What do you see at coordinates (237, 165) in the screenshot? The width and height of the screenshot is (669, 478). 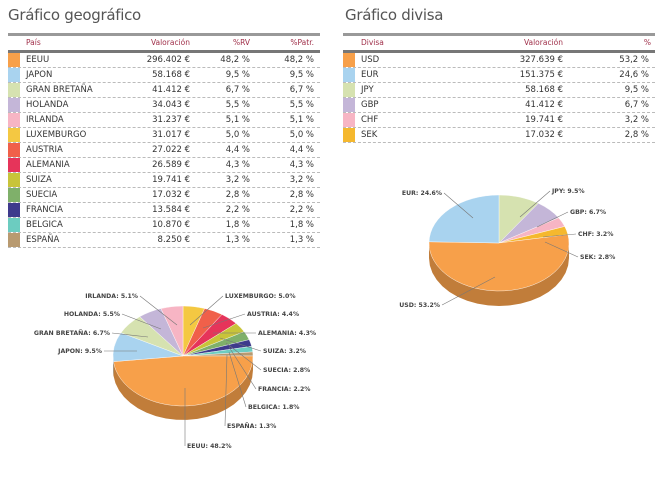 I see `pct-rv: 4,3 %` at bounding box center [237, 165].